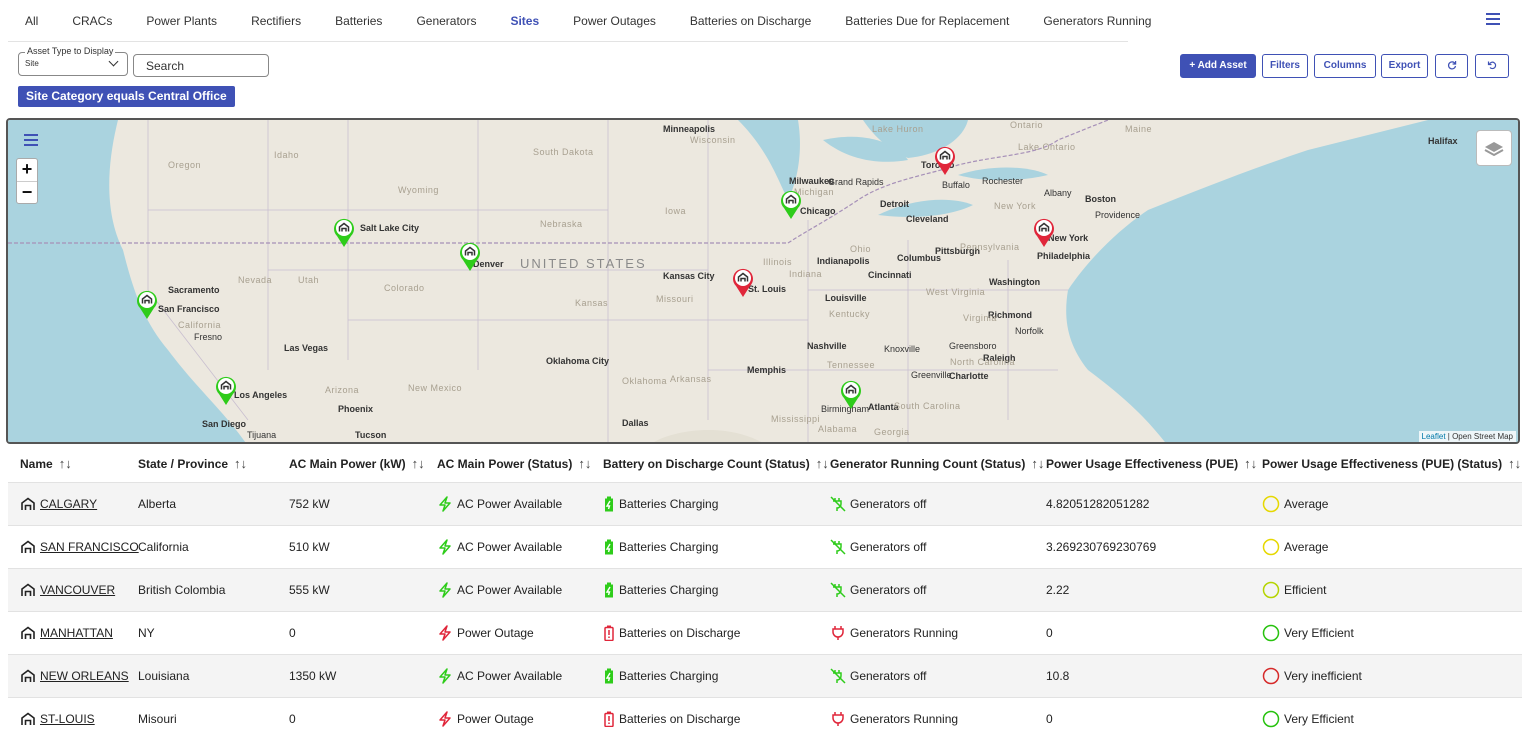  Describe the element at coordinates (495, 633) in the screenshot. I see `ac-status-label: Power Outage` at that location.